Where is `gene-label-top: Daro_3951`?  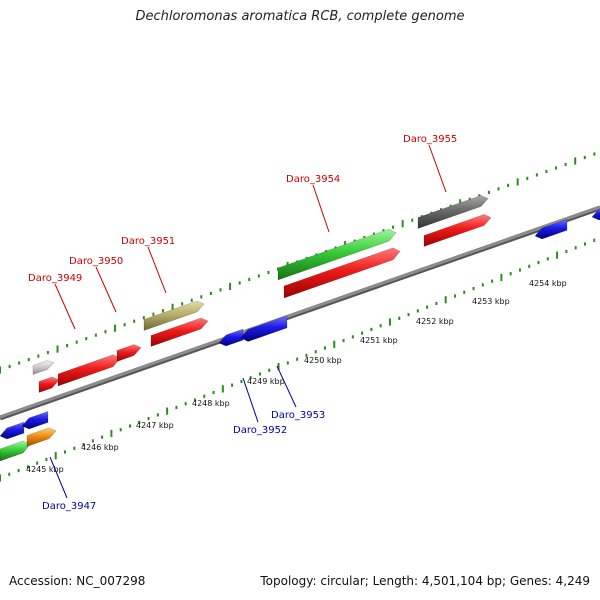
gene-label-top: Daro_3951 is located at coordinates (148, 241).